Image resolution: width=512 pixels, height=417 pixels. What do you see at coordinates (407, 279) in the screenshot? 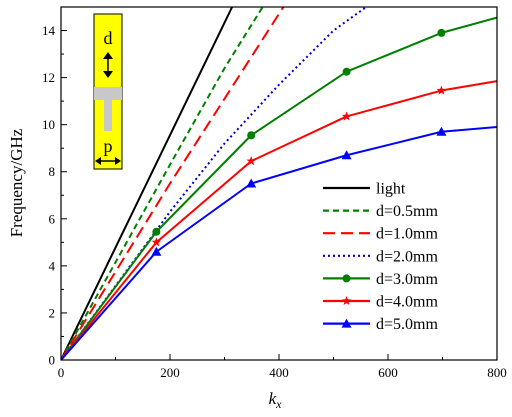
I see `legend-label: d=3.0mm` at bounding box center [407, 279].